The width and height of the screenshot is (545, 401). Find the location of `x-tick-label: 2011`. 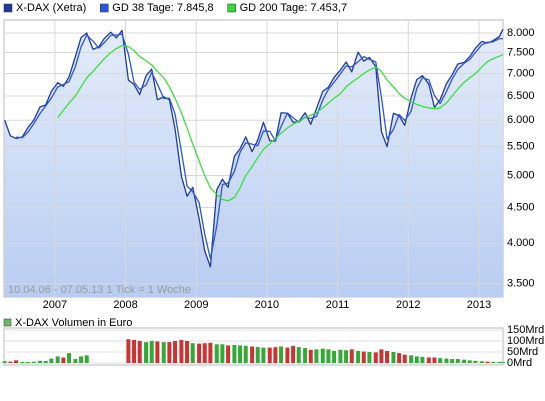

x-tick-label: 2011 is located at coordinates (338, 305).